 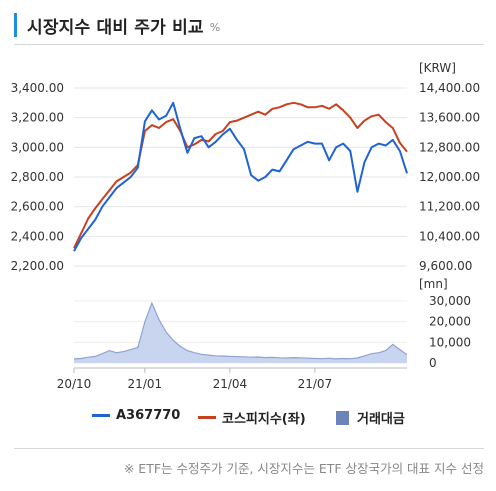 What do you see at coordinates (37, 118) in the screenshot?
I see `left-axis-tick: 3,200.00` at bounding box center [37, 118].